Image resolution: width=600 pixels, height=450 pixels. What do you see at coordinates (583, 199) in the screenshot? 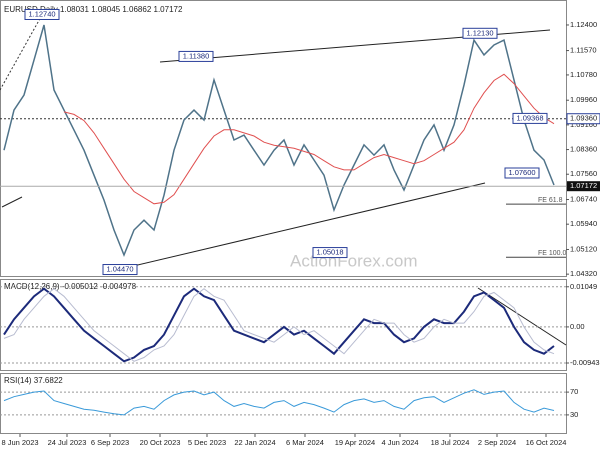
I see `y-tick-label: 1.06740` at bounding box center [583, 199].